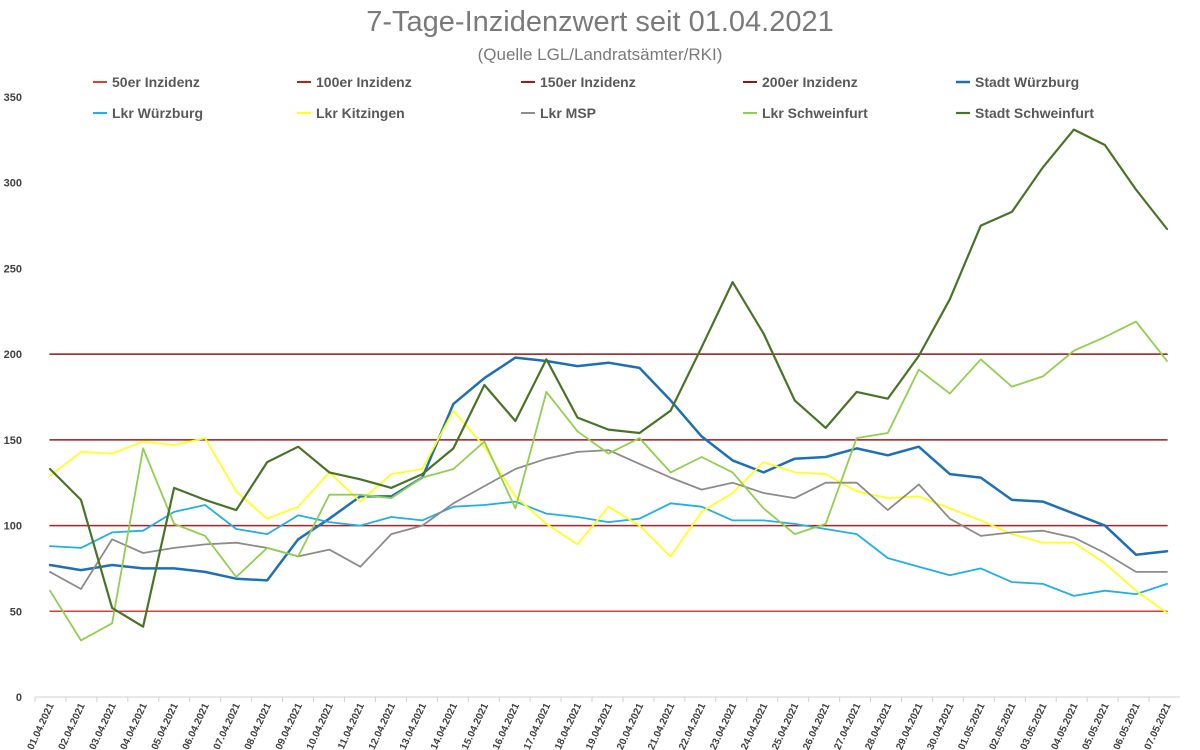  I want to click on y-tick-label: 350, so click(13, 98).